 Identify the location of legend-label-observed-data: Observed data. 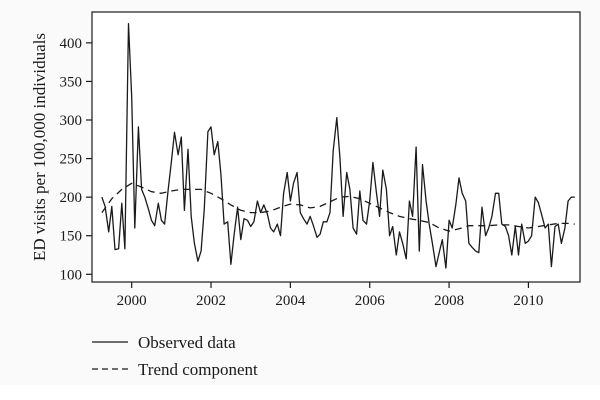
(187, 342).